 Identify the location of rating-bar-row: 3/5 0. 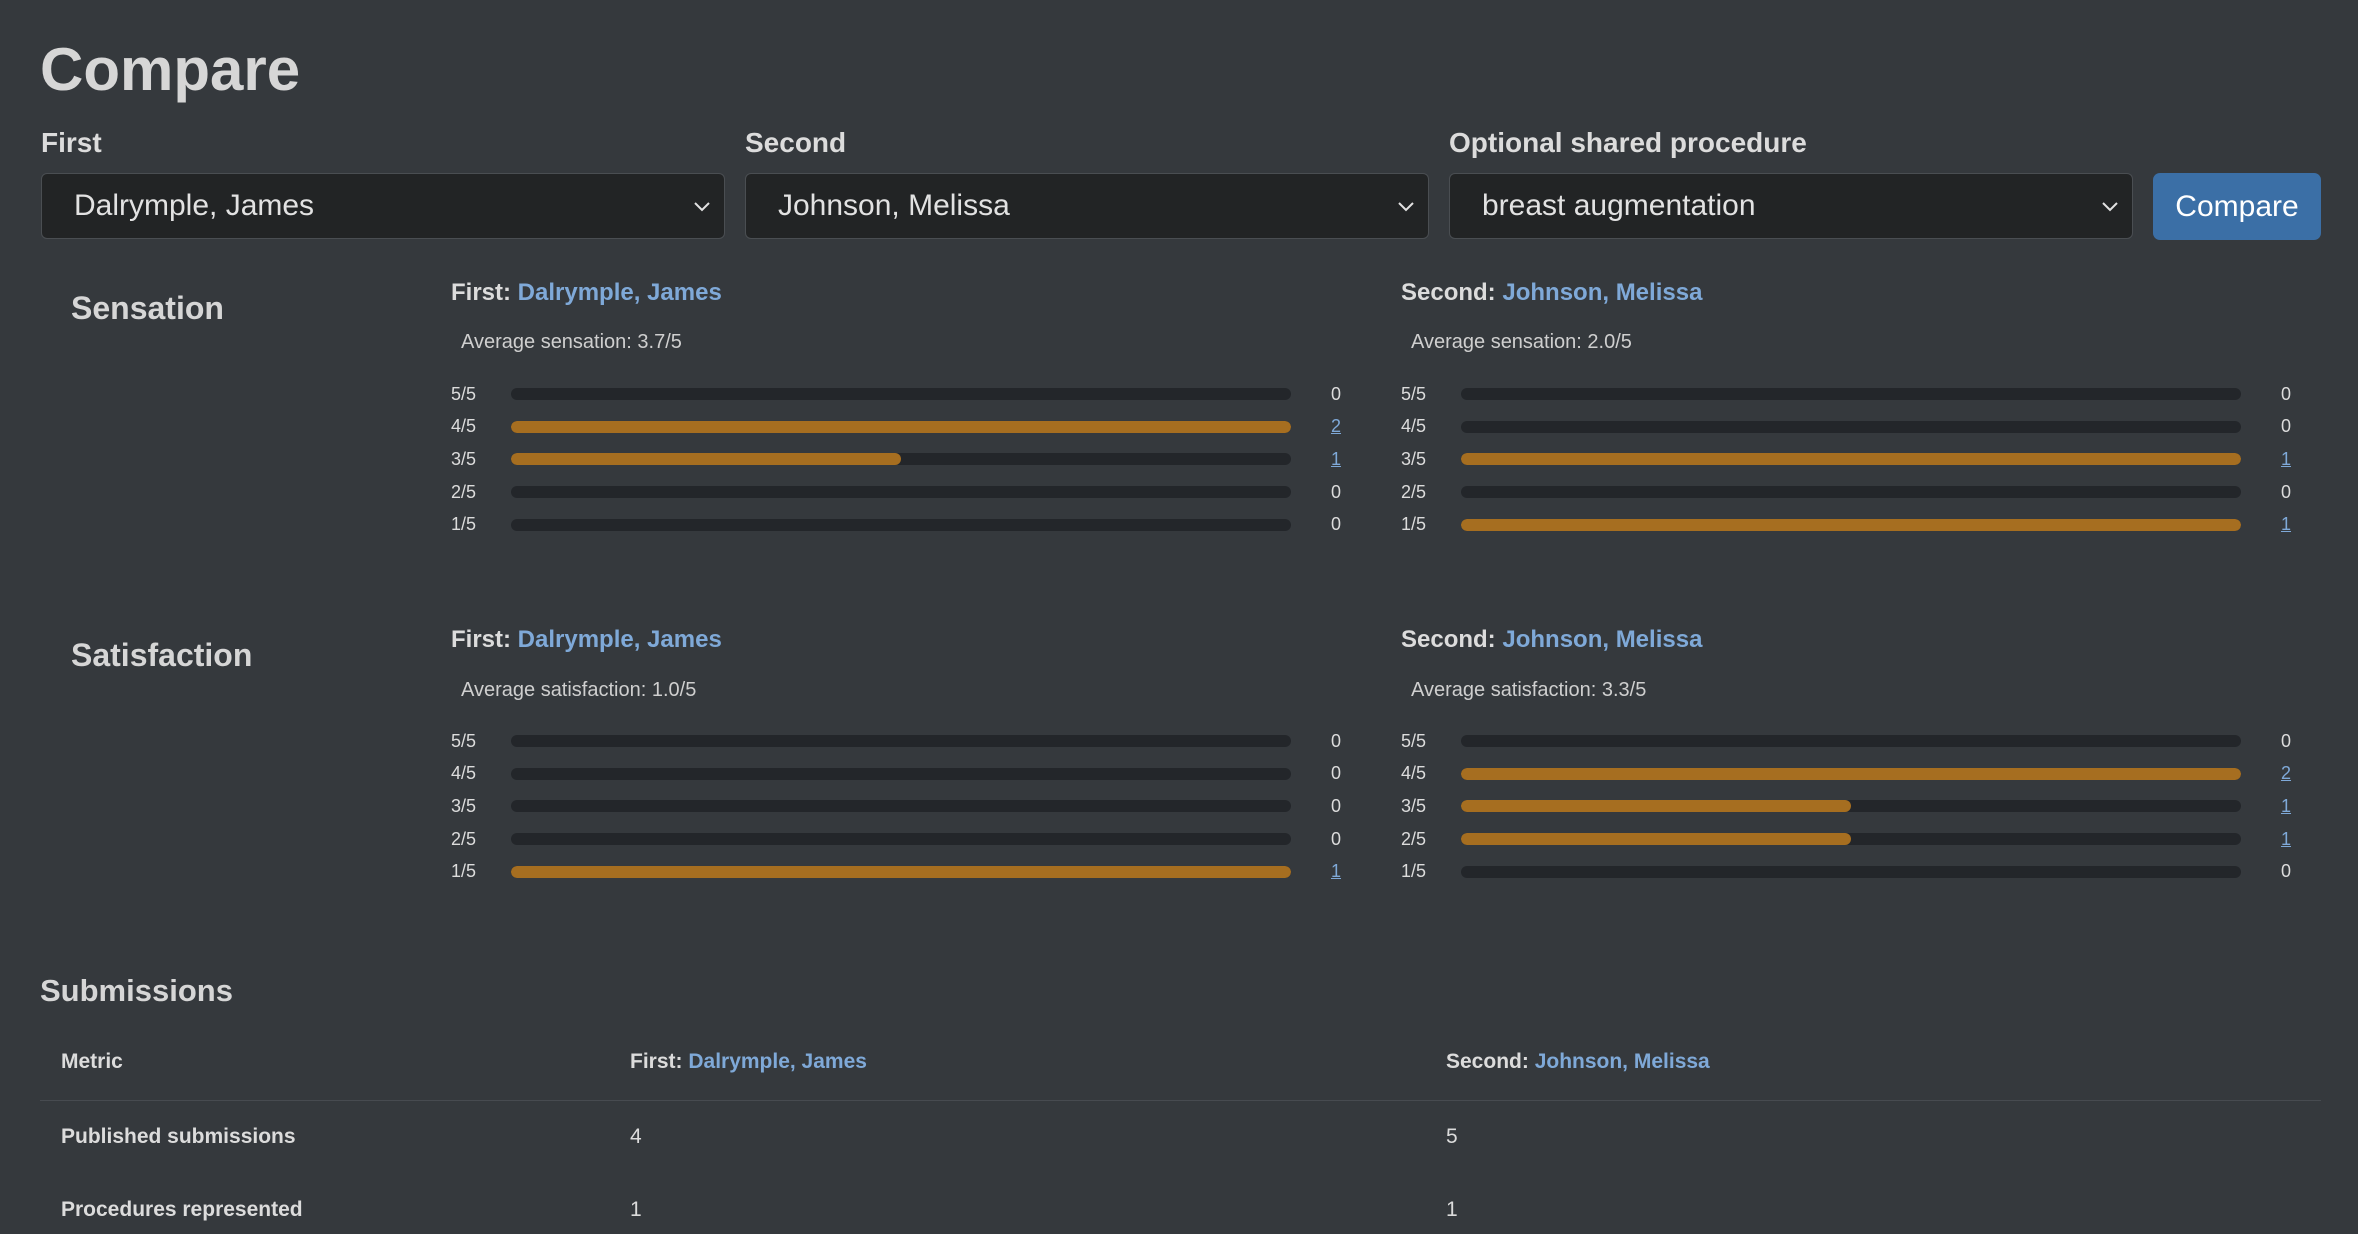
(896, 806).